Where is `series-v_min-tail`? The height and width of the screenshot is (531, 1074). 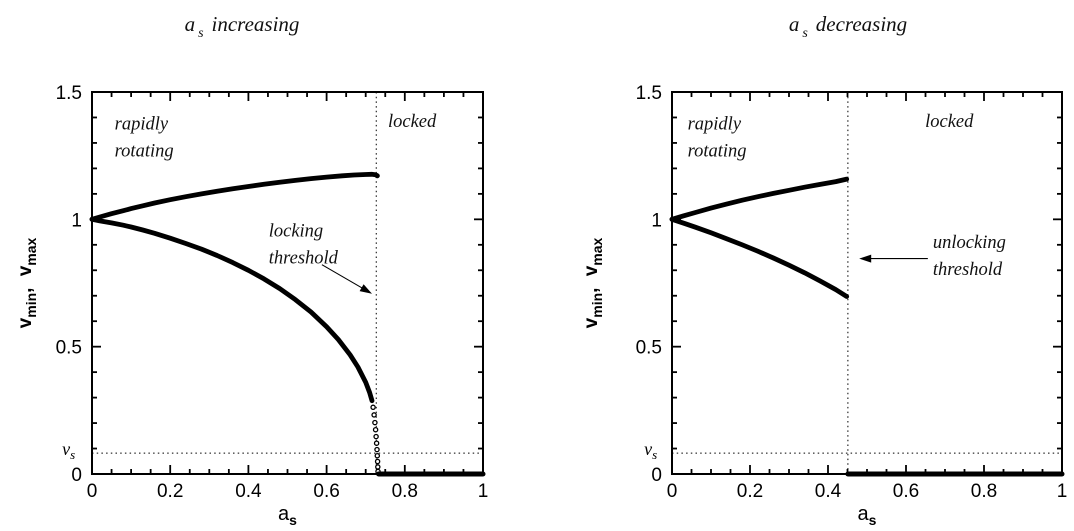
series-v_min-tail is located at coordinates (375, 439).